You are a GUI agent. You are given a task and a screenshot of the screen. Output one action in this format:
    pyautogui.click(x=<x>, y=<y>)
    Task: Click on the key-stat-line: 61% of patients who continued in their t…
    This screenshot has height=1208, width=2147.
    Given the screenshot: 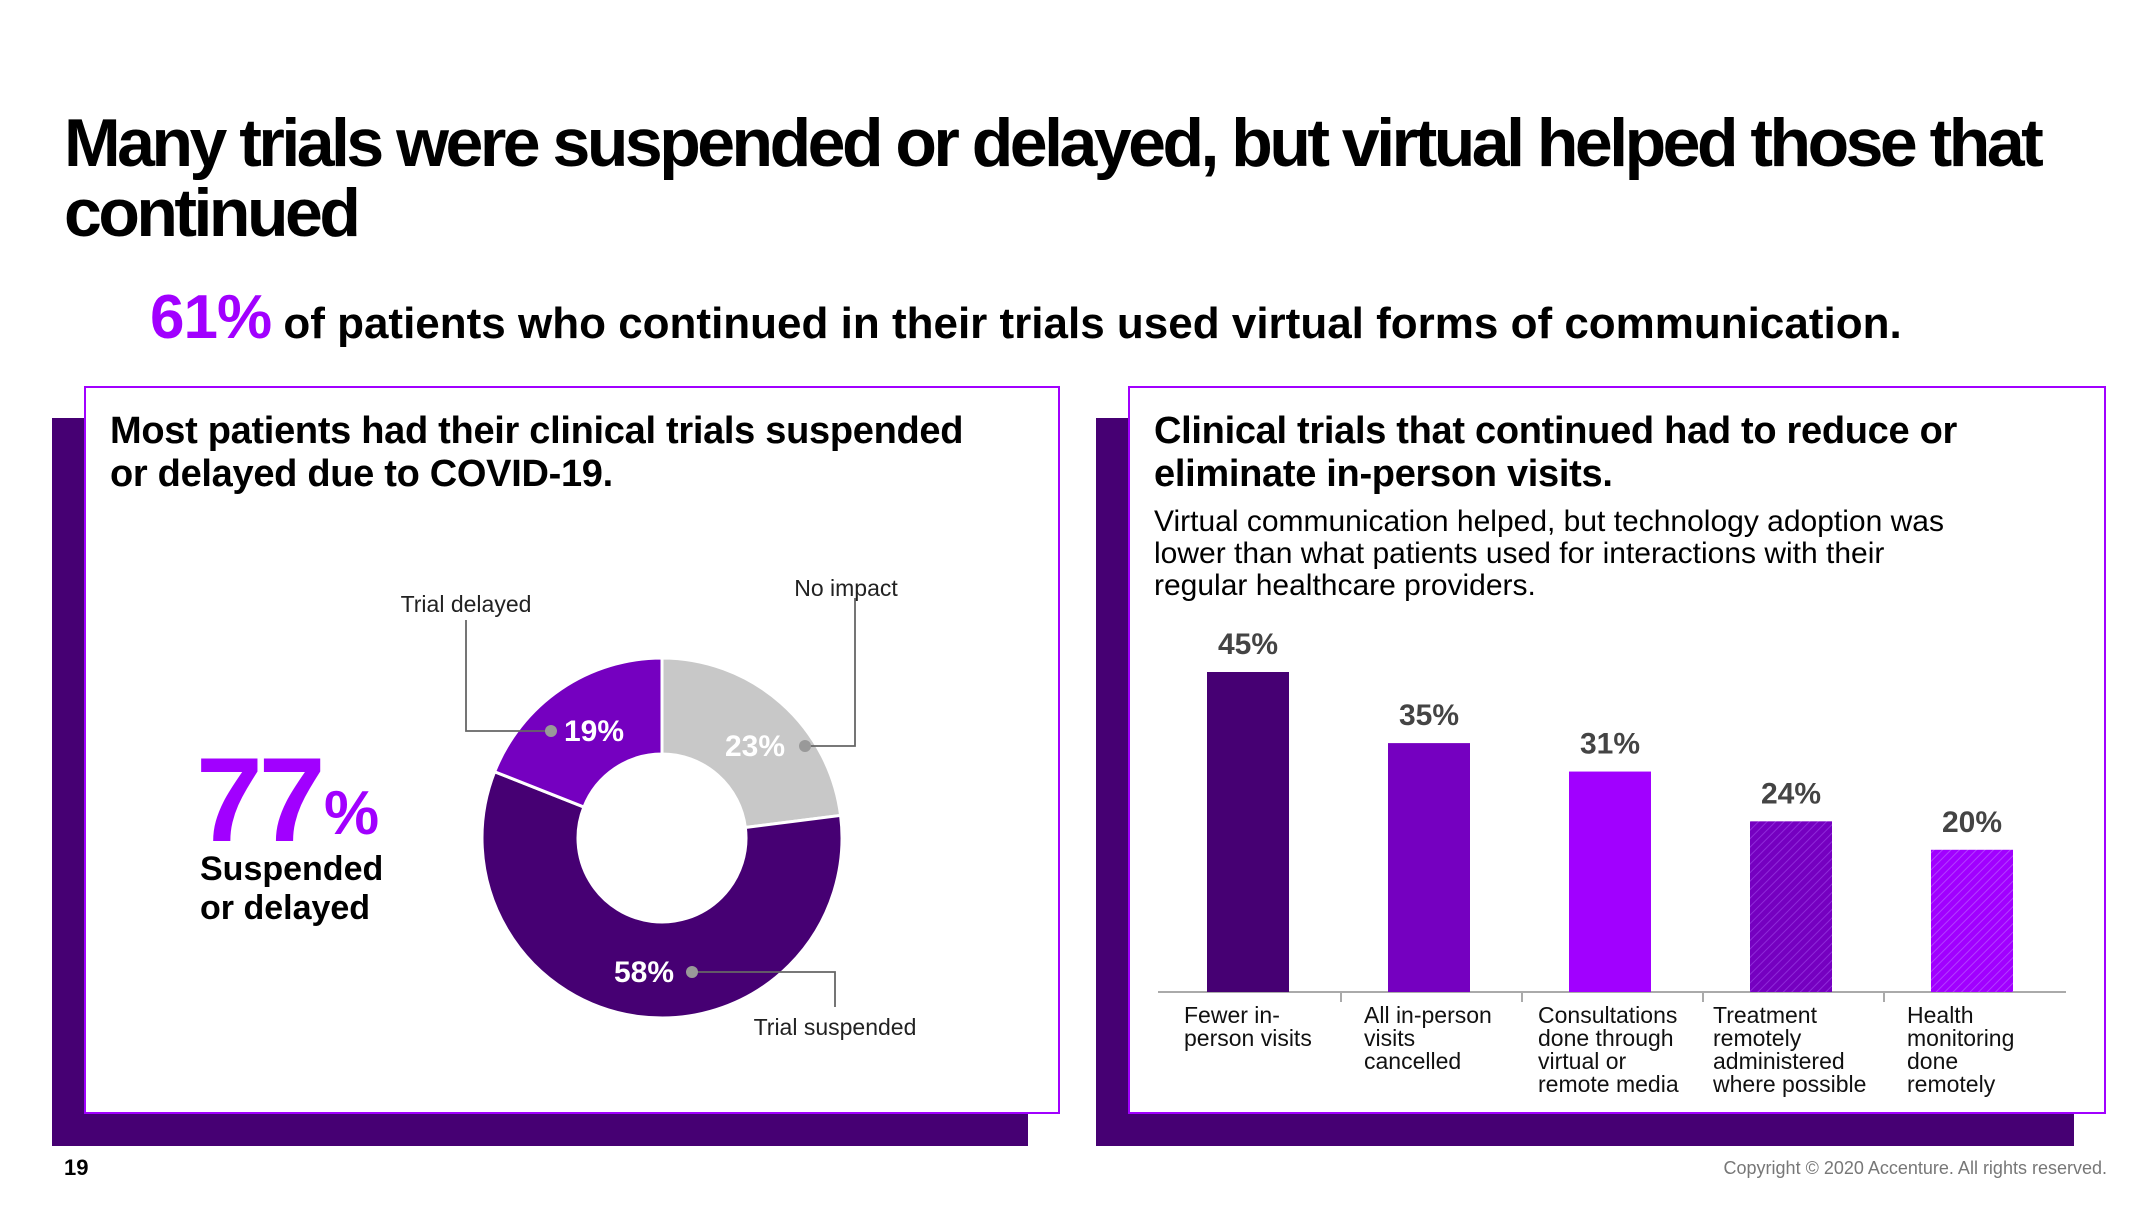 What is the action you would take?
    pyautogui.click(x=1026, y=317)
    